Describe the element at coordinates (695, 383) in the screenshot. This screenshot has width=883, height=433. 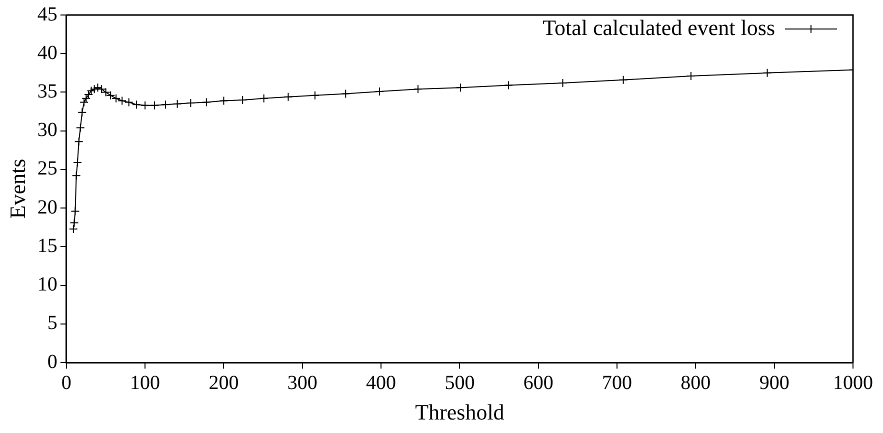
I see `x-tick-label: 800` at that location.